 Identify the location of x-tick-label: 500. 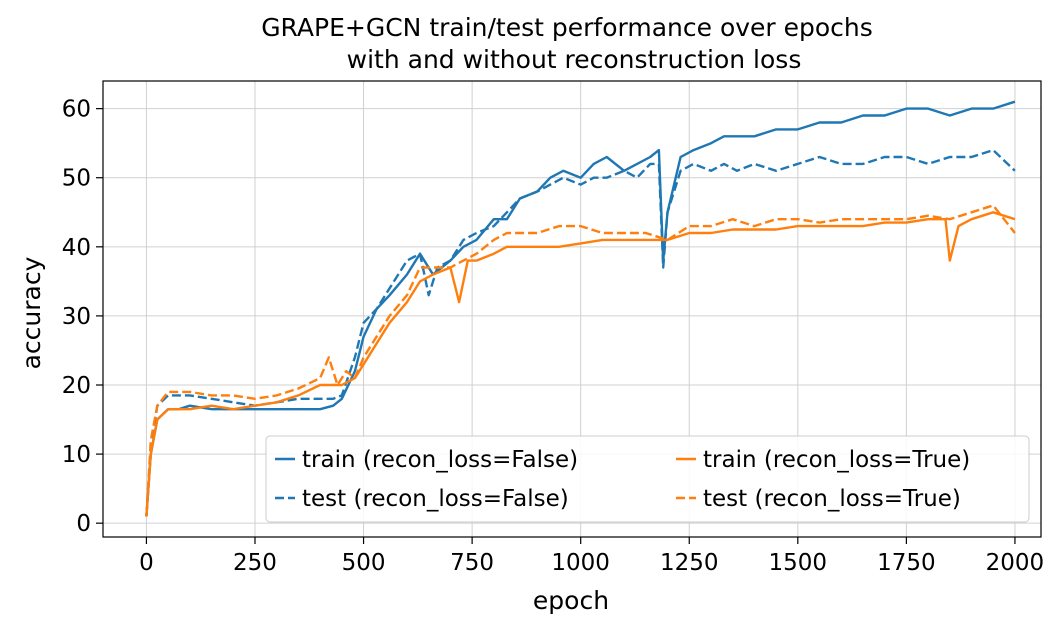
(364, 563).